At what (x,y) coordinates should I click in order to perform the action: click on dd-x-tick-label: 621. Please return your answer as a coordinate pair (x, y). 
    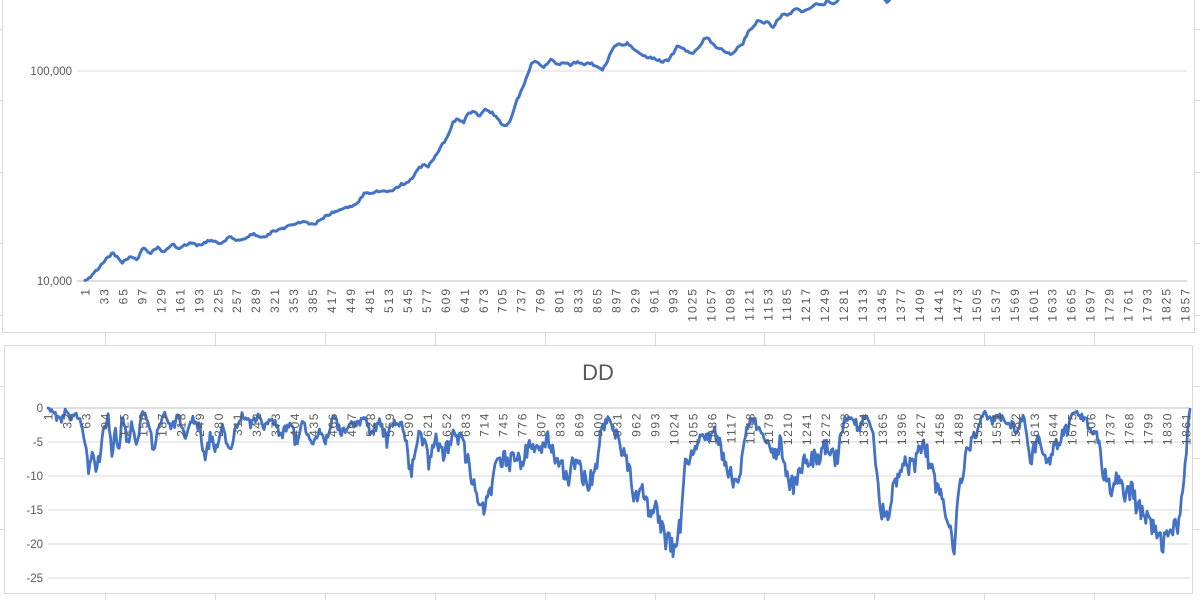
    Looking at the image, I should click on (428, 424).